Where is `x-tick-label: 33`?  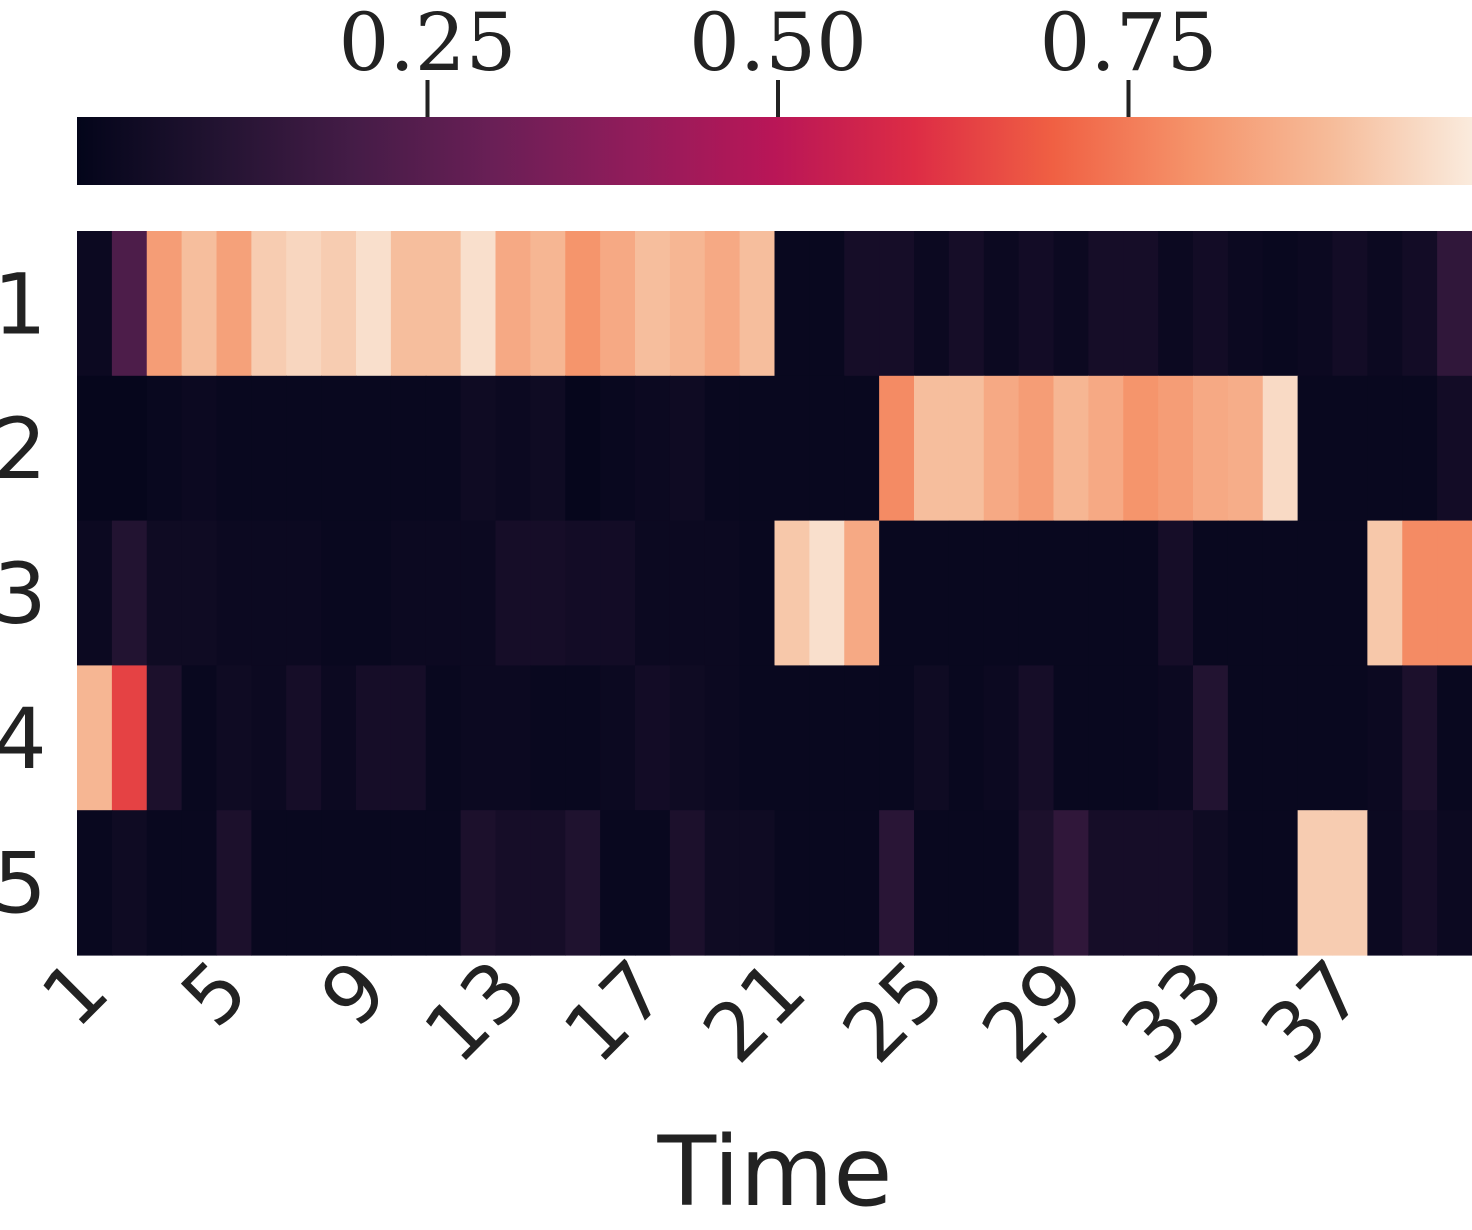 x-tick-label: 33 is located at coordinates (1173, 1012).